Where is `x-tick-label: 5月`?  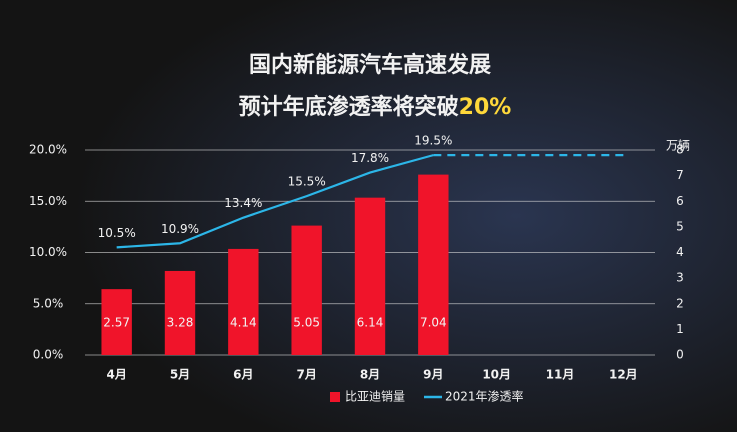
x-tick-label: 5月 is located at coordinates (180, 375).